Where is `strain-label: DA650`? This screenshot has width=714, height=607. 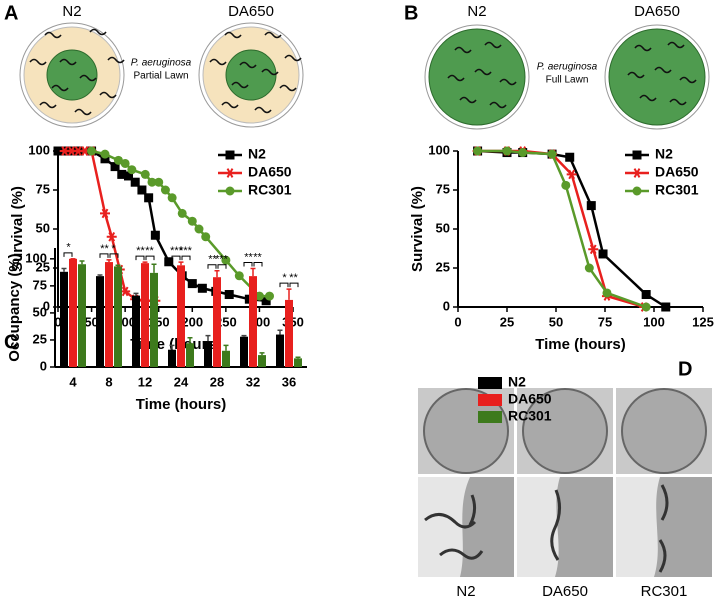
strain-label: DA650 is located at coordinates (565, 591).